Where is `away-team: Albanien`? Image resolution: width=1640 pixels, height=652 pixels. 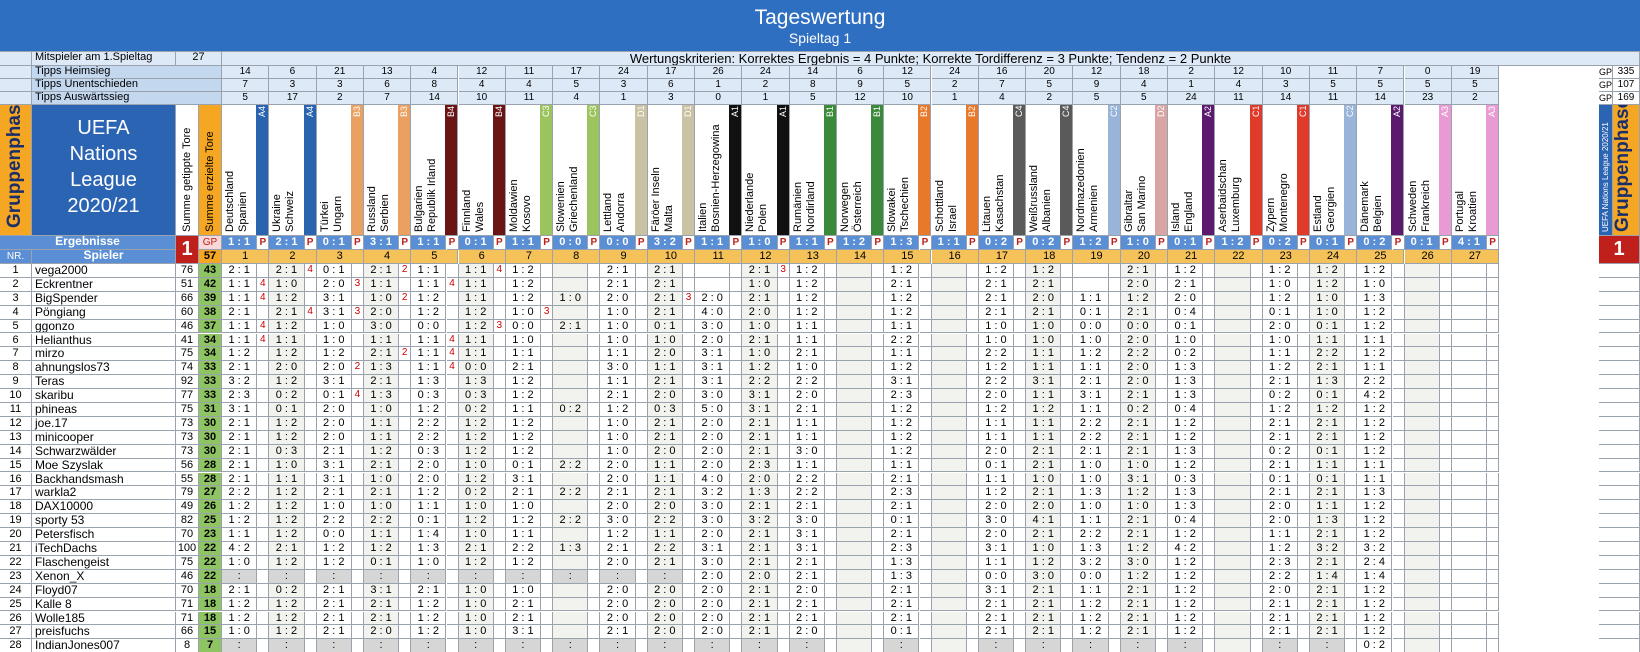
away-team: Albanien is located at coordinates (1047, 210).